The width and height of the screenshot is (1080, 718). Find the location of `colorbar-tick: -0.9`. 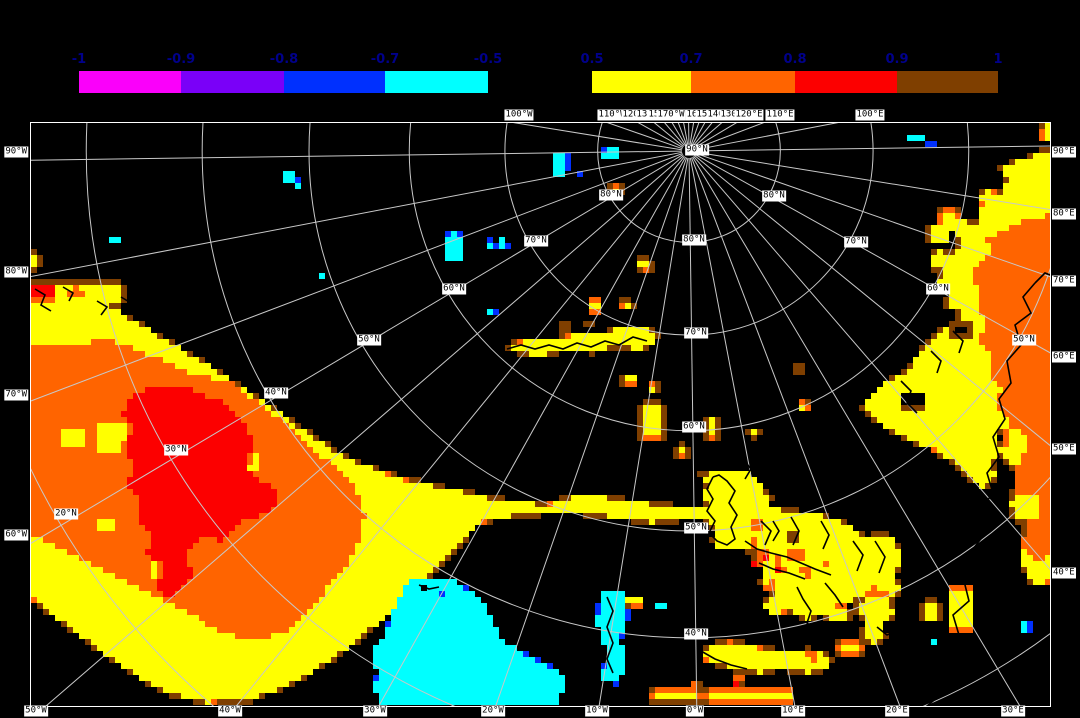

colorbar-tick: -0.9 is located at coordinates (181, 59).